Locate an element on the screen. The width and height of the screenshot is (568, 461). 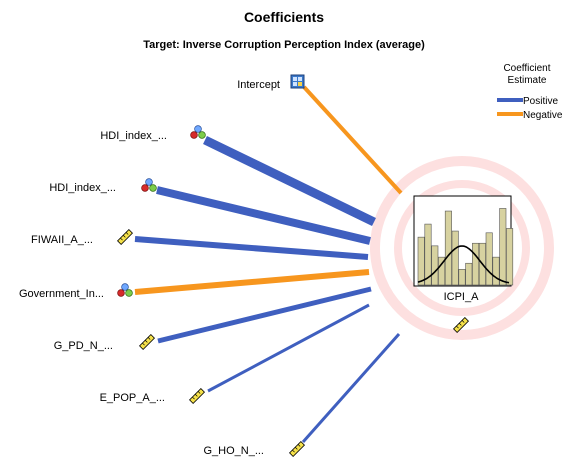
legend-title-line1: Coefficient is located at coordinates (526, 68).